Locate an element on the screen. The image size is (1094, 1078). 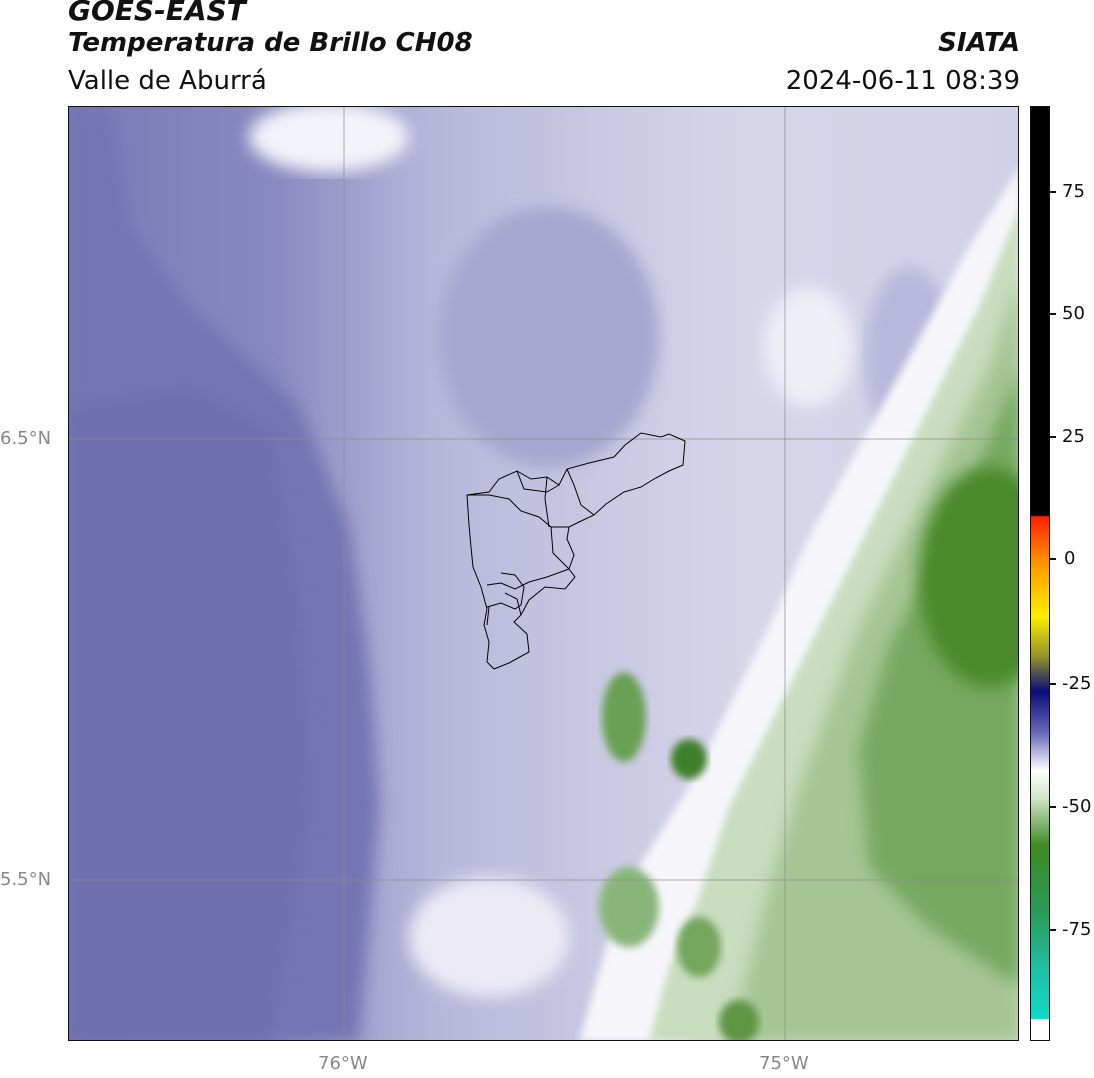
colorbar-tick-neg25 is located at coordinates (1053, 684).